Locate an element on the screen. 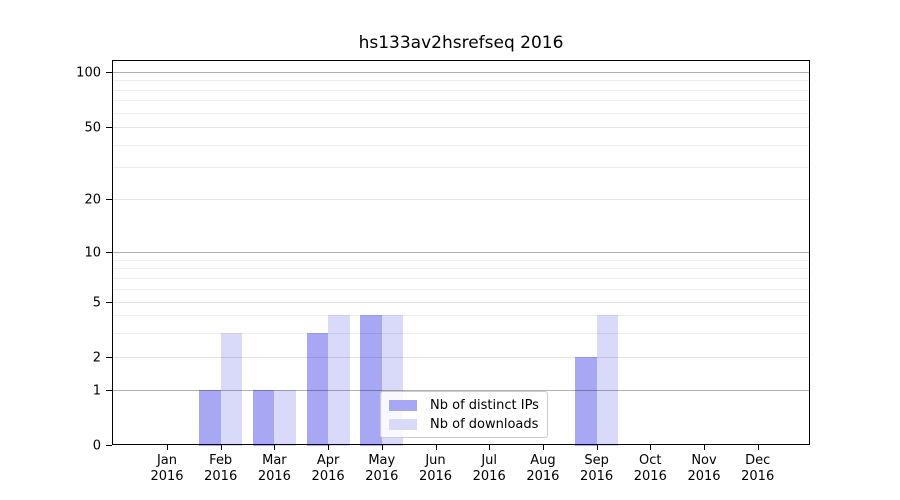 This screenshot has height=500, width=900. y-tick-label: 50 is located at coordinates (92, 127).